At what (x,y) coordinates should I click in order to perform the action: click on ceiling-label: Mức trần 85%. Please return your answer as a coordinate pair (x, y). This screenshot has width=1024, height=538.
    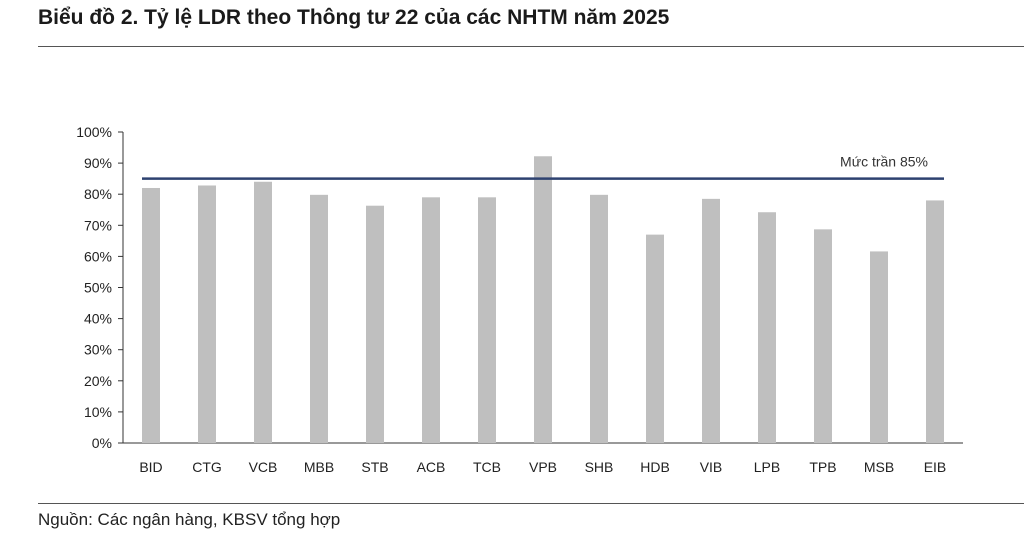
    Looking at the image, I should click on (884, 162).